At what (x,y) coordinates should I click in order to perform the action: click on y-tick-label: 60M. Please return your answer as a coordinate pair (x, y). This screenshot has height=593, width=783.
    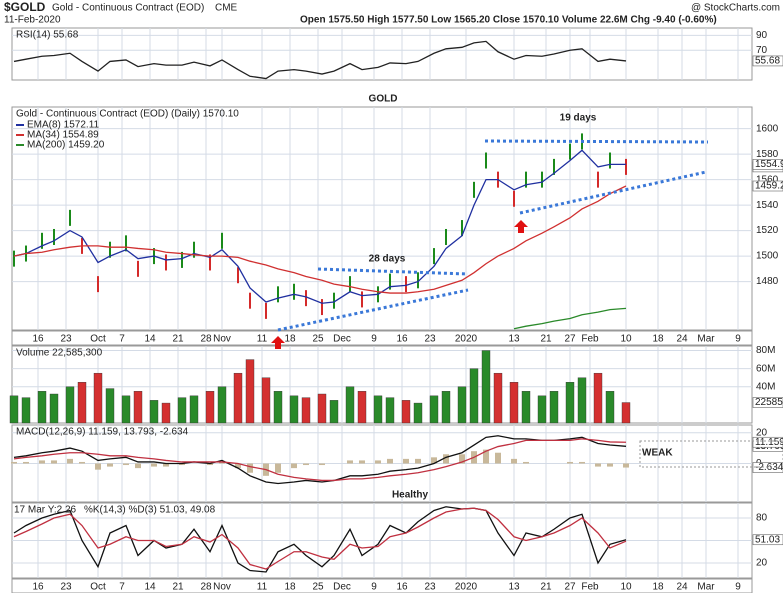
    Looking at the image, I should click on (765, 368).